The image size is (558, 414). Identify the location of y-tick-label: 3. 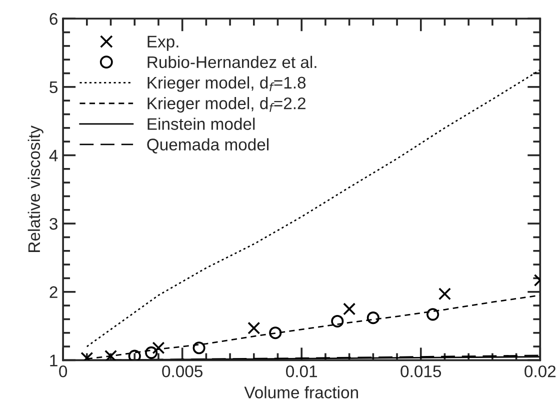
(54, 224).